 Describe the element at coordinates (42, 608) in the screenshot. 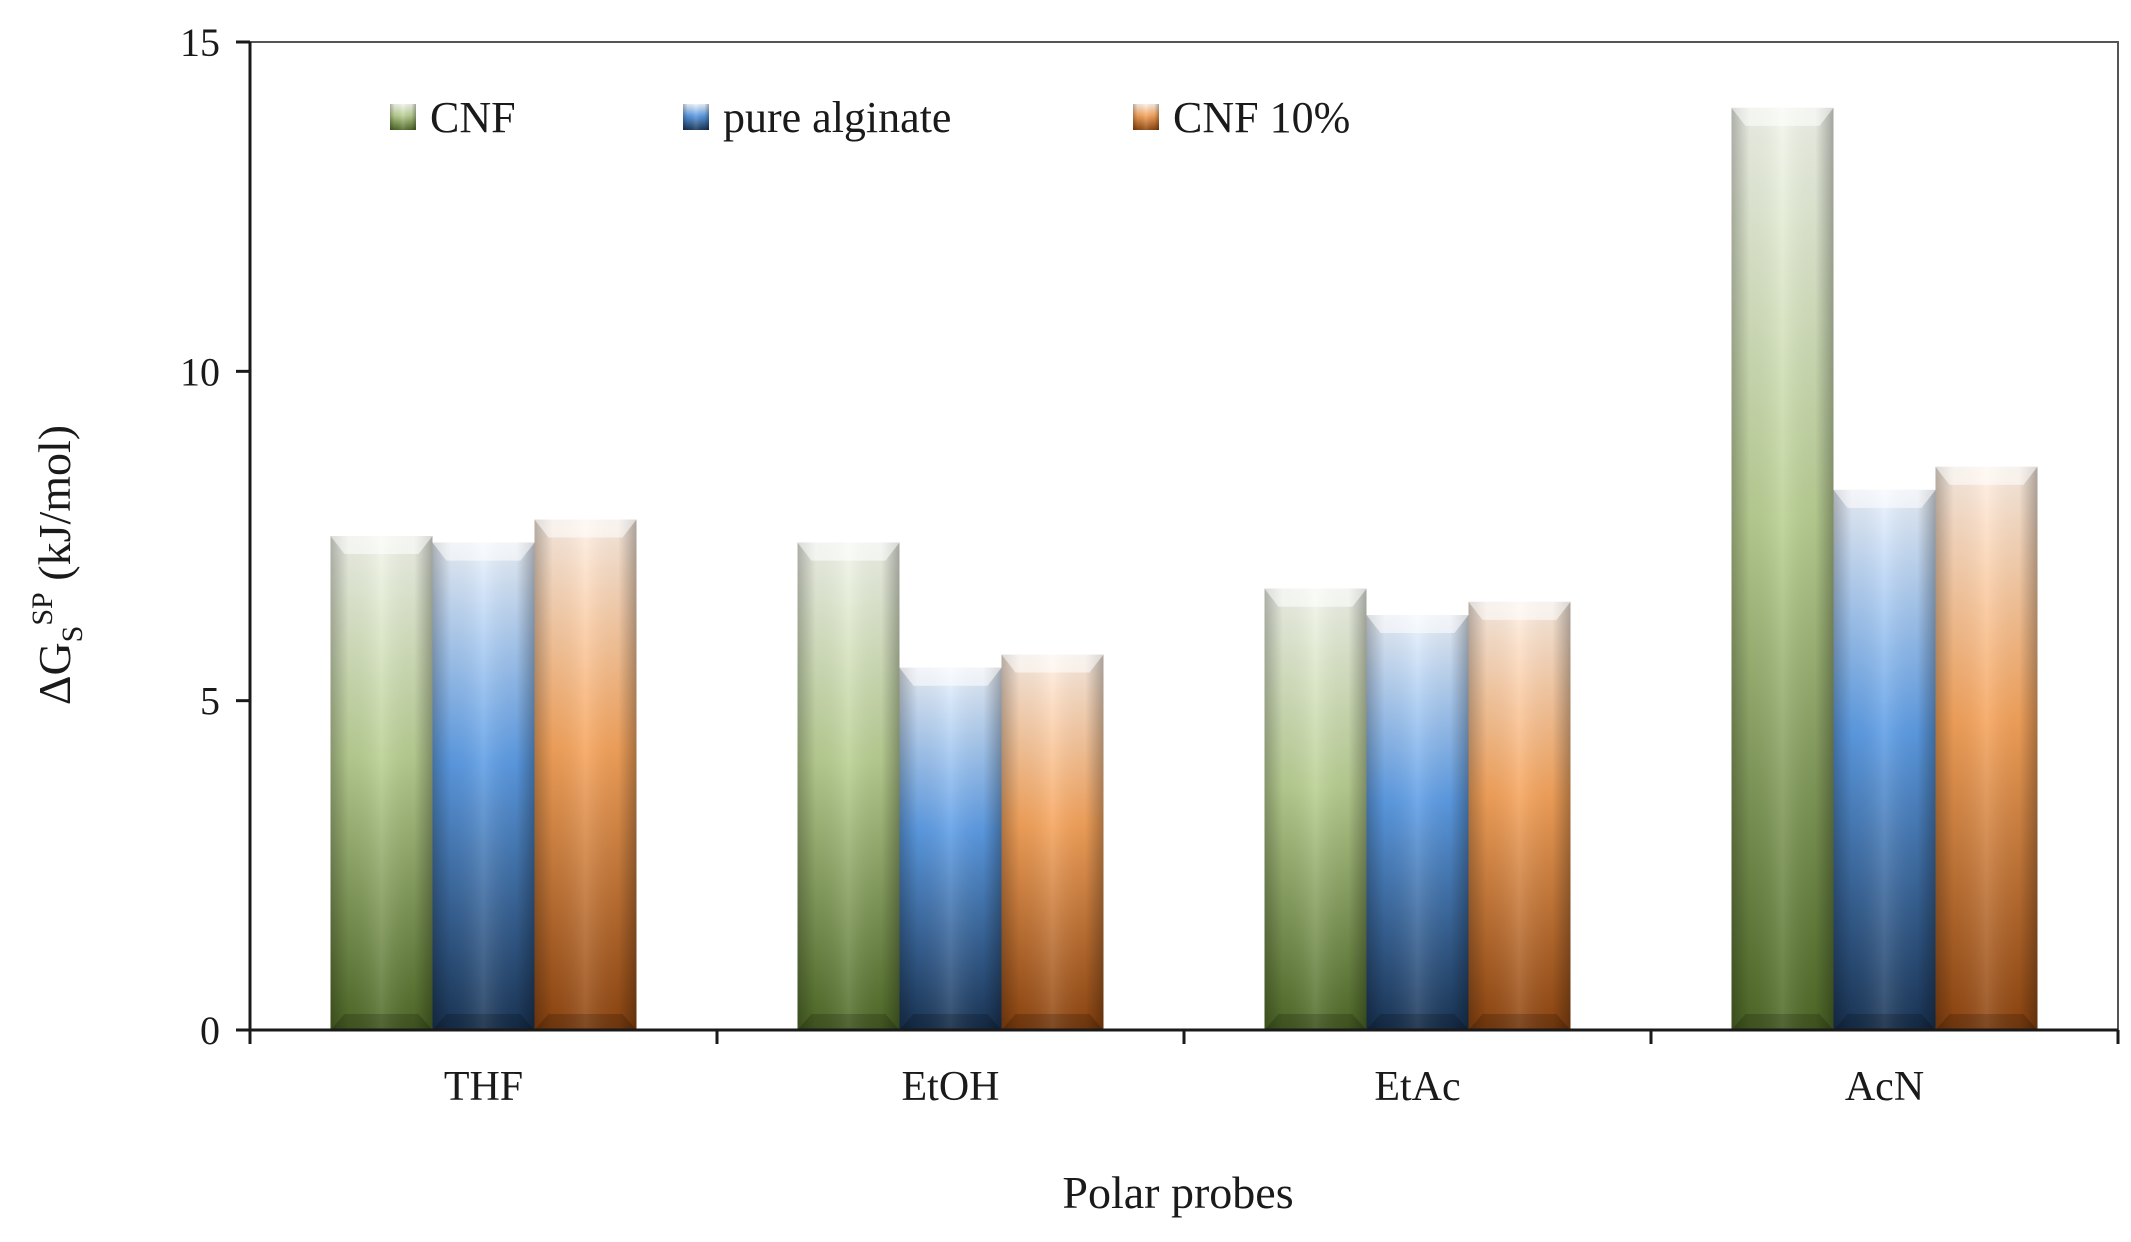

I see `y-axis-title-sup: SP` at that location.